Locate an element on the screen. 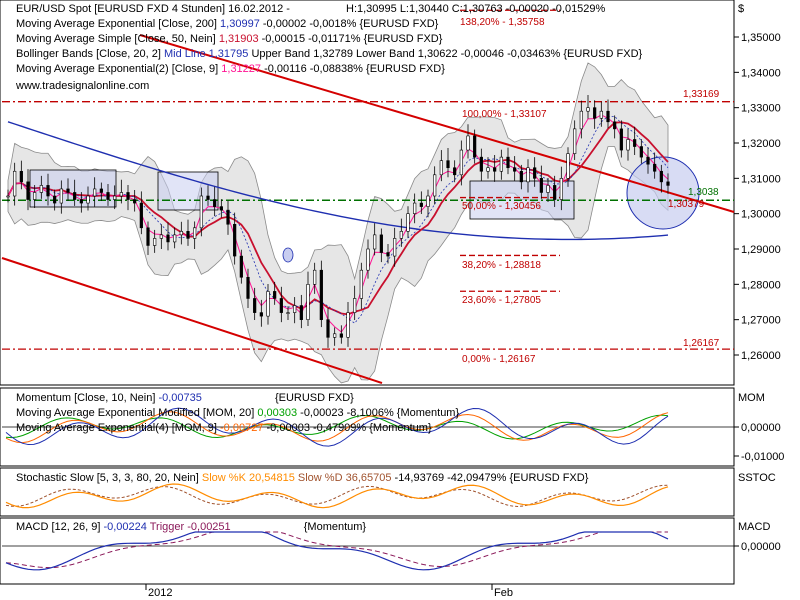  price-tick-label: 1,34000 is located at coordinates (761, 73).